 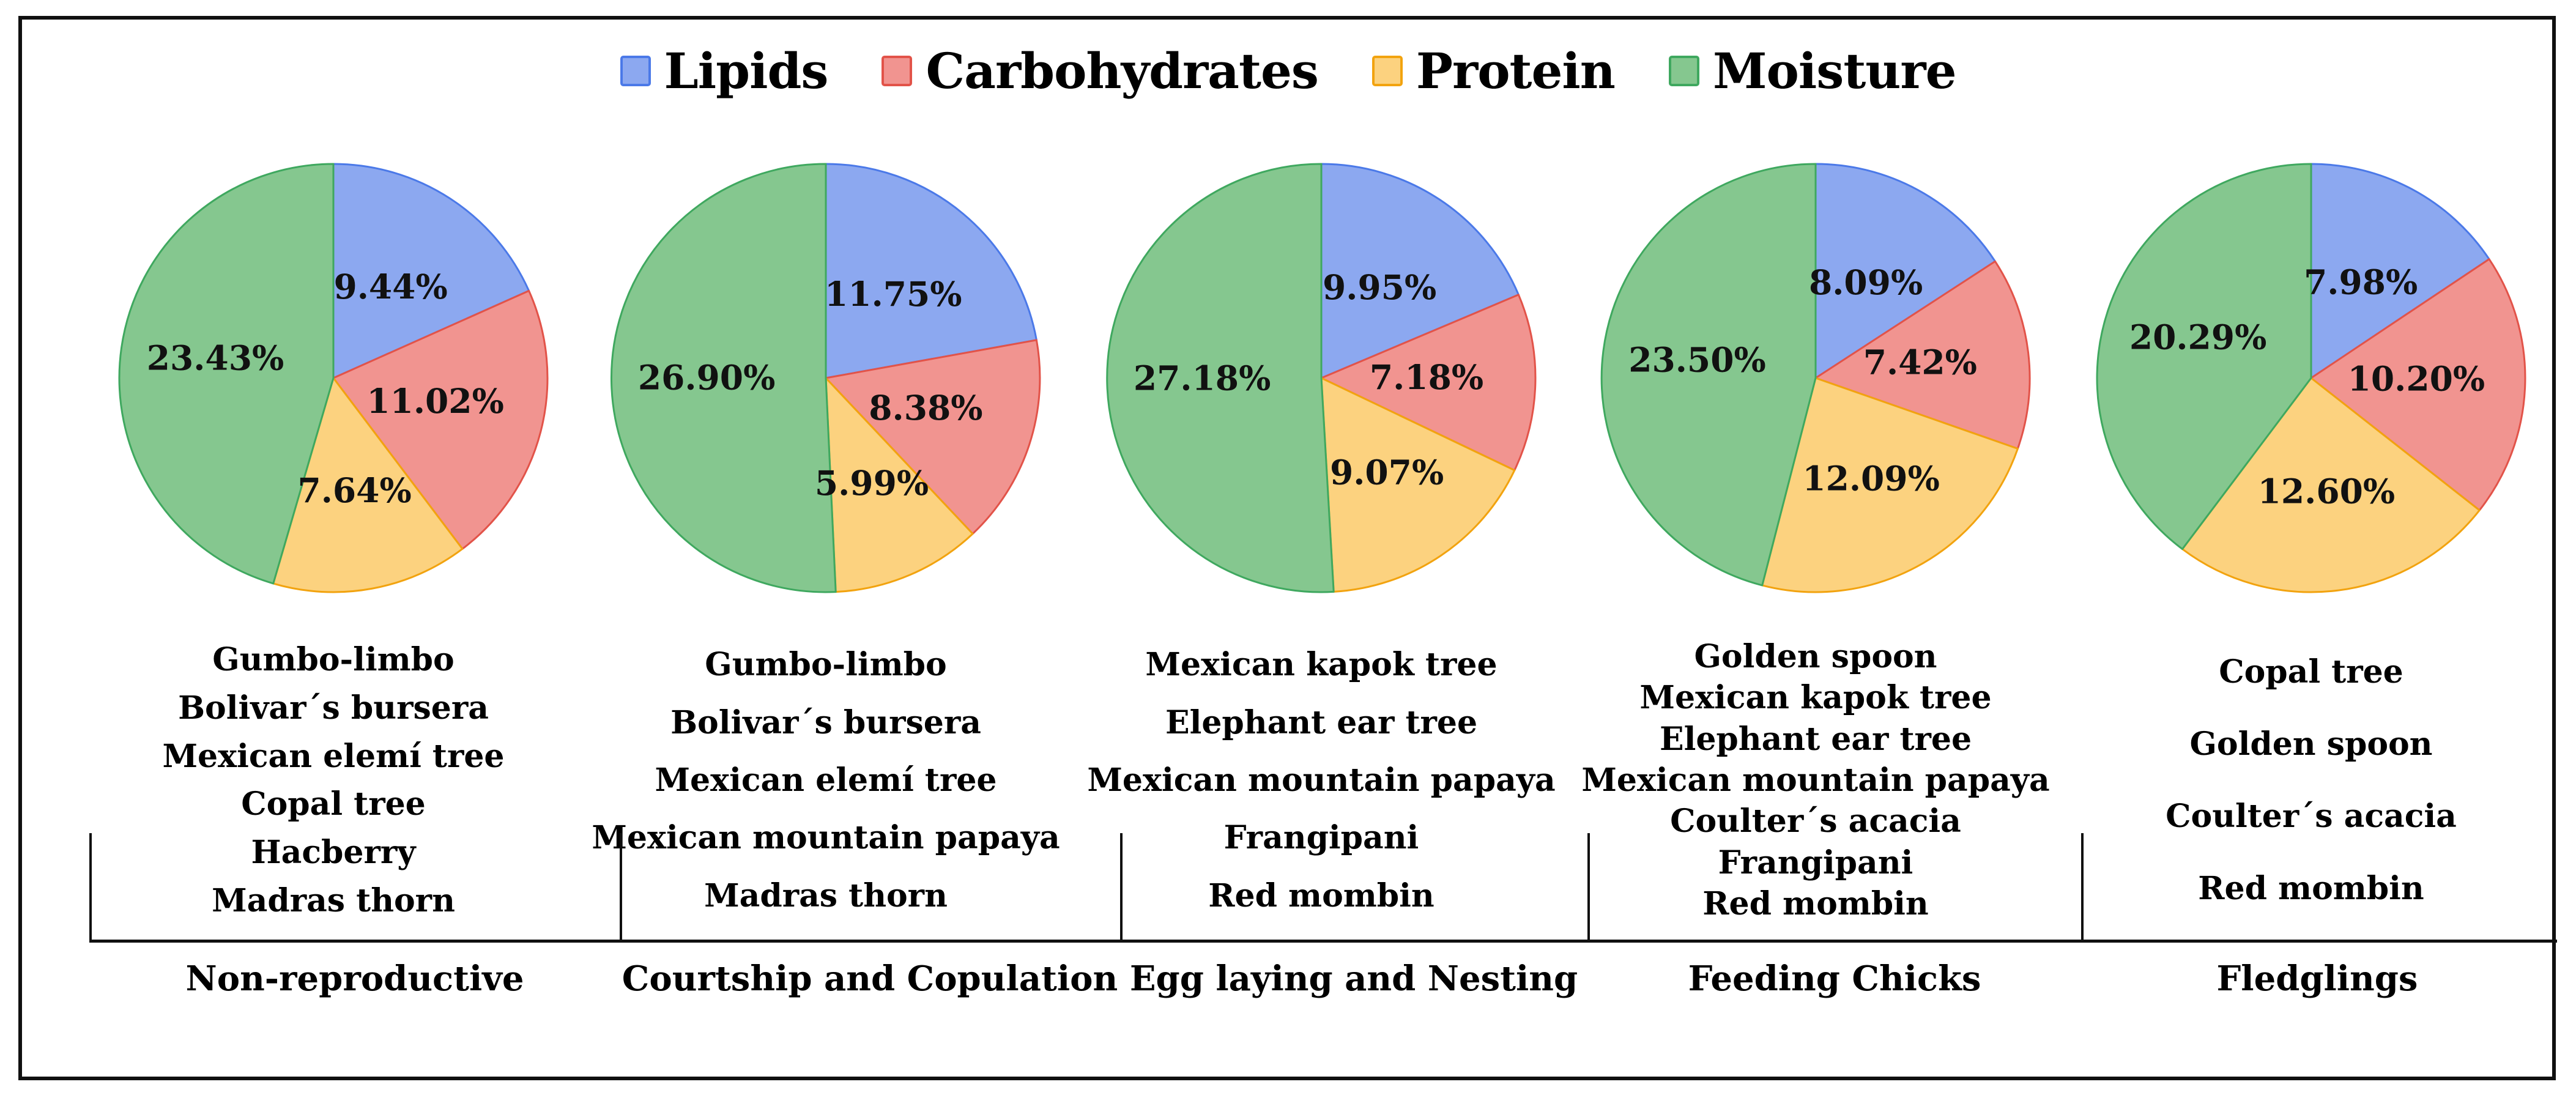 What do you see at coordinates (354, 979) in the screenshot?
I see `stage-label-1: Non-reproductive` at bounding box center [354, 979].